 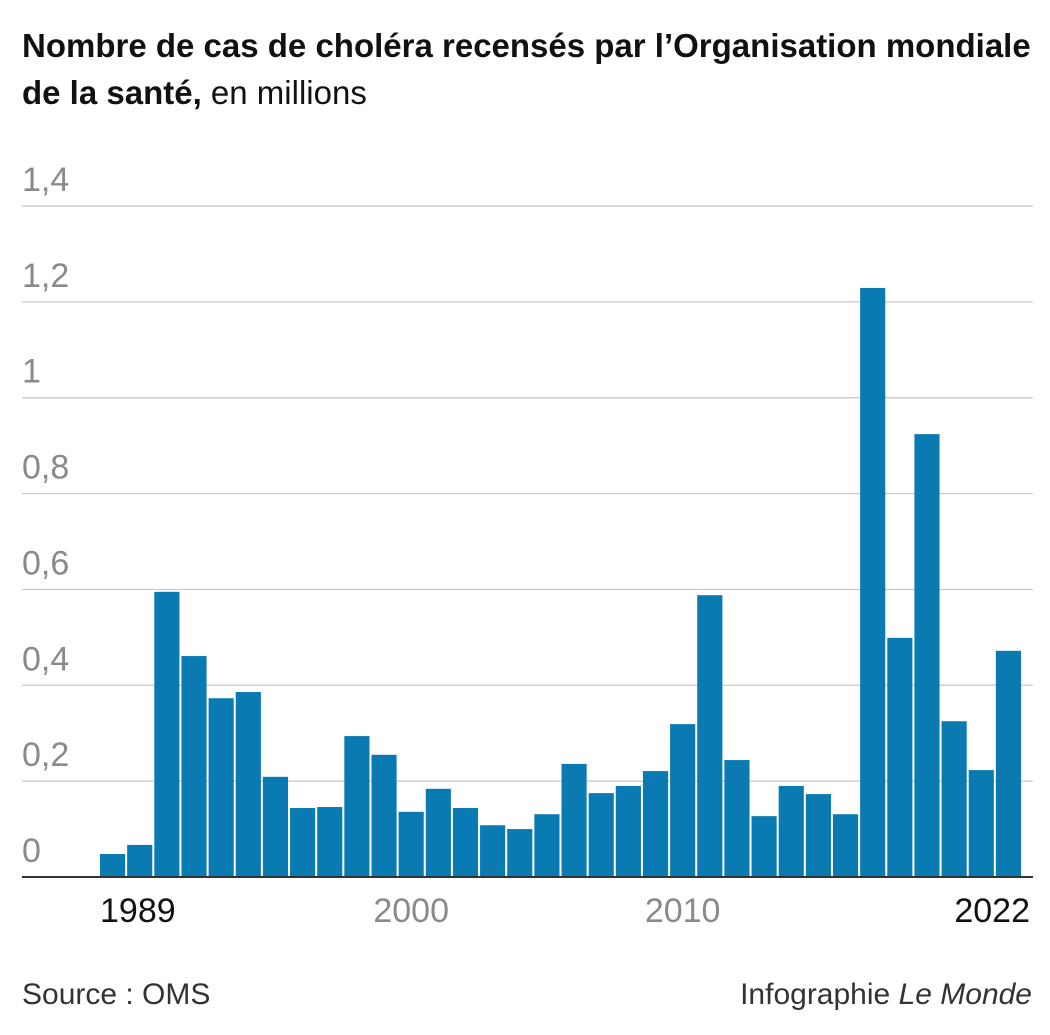 I want to click on credit-text: Infographie, so click(x=815, y=994).